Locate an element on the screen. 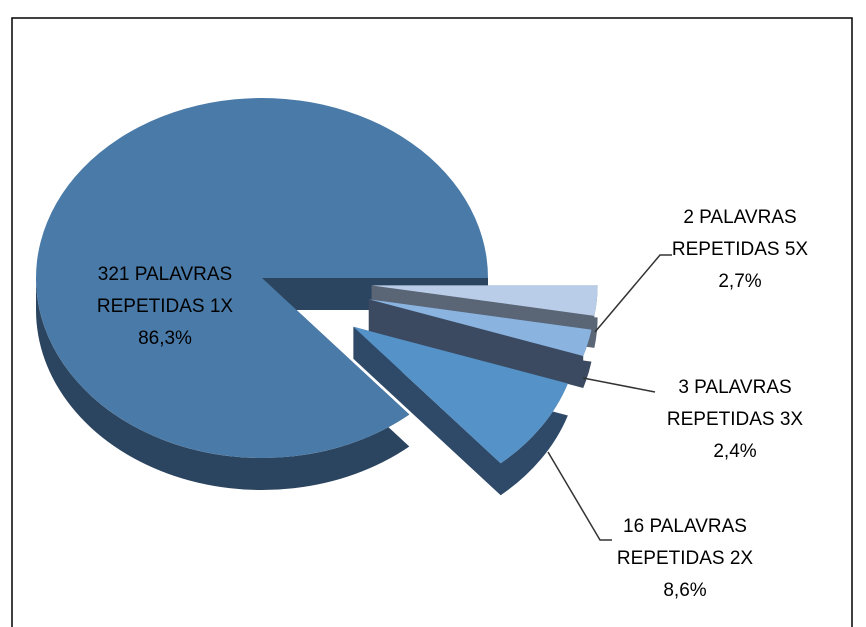 The height and width of the screenshot is (627, 866). slice-side is located at coordinates (480, 343).